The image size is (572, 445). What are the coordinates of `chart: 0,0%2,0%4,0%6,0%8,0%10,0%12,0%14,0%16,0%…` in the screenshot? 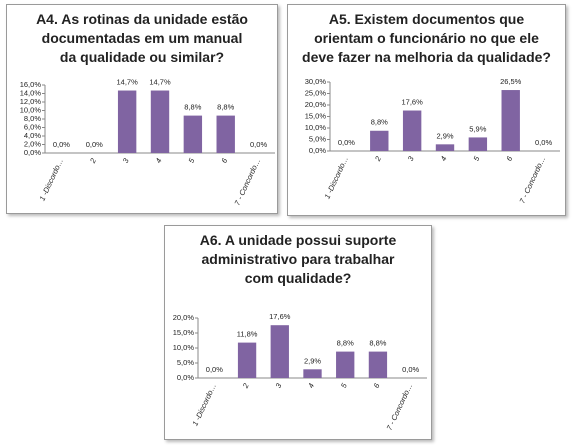 It's located at (147, 142).